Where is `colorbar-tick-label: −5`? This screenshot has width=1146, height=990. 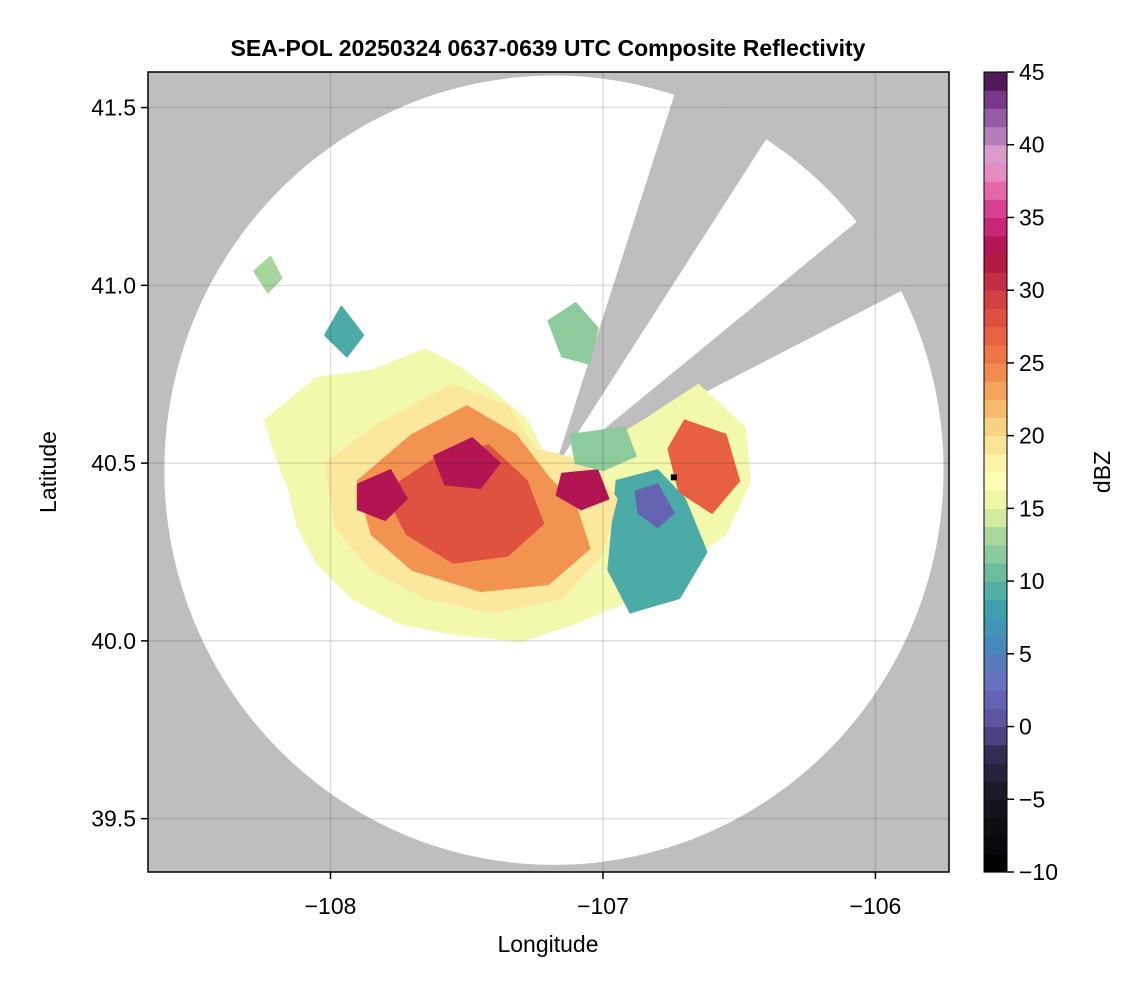 colorbar-tick-label: −5 is located at coordinates (1032, 799).